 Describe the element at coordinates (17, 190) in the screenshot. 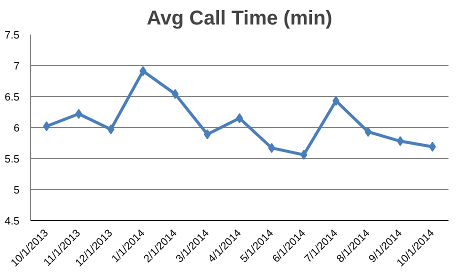

I see `y-tick-label: 5` at that location.